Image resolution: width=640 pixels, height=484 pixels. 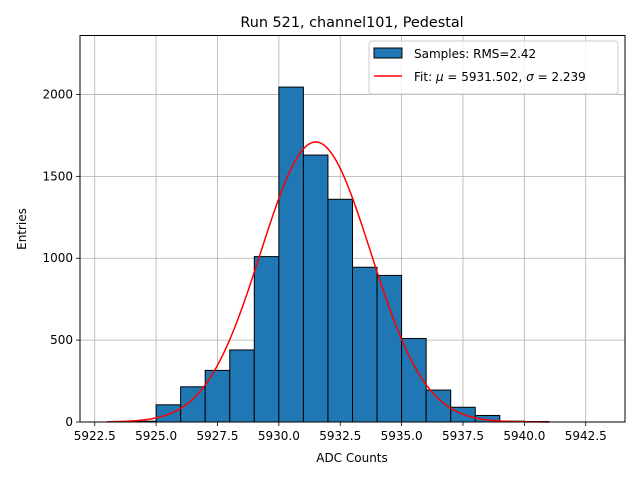 What do you see at coordinates (351, 23) in the screenshot?
I see `chart-title: Run 521, channel101, Pedestal` at bounding box center [351, 23].